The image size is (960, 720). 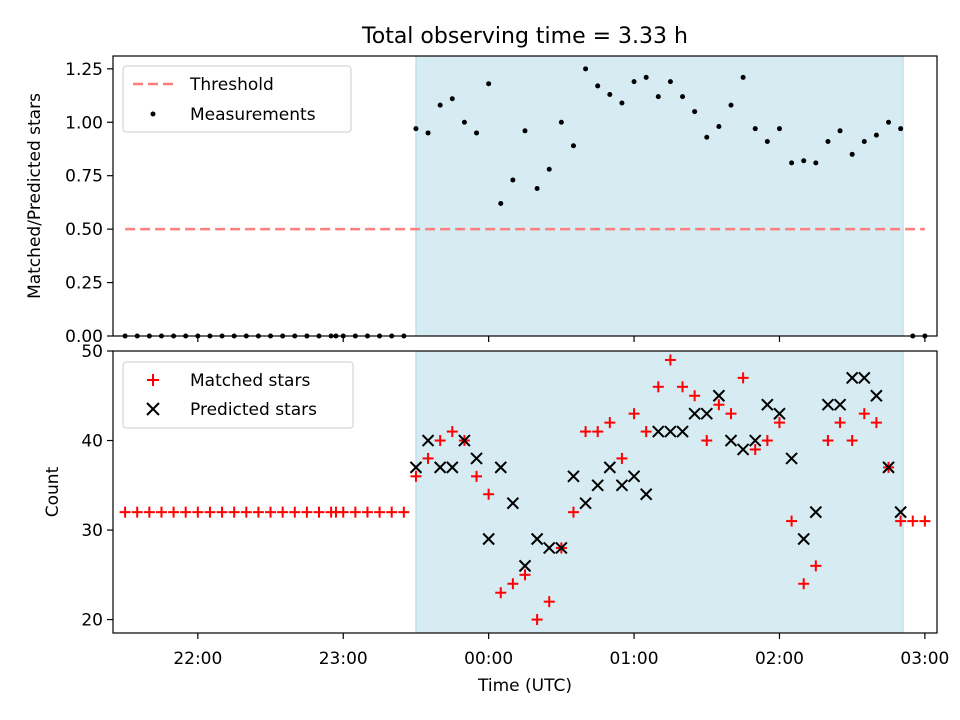 What do you see at coordinates (231, 85) in the screenshot?
I see `threshold-legend-label: Threshold` at bounding box center [231, 85].